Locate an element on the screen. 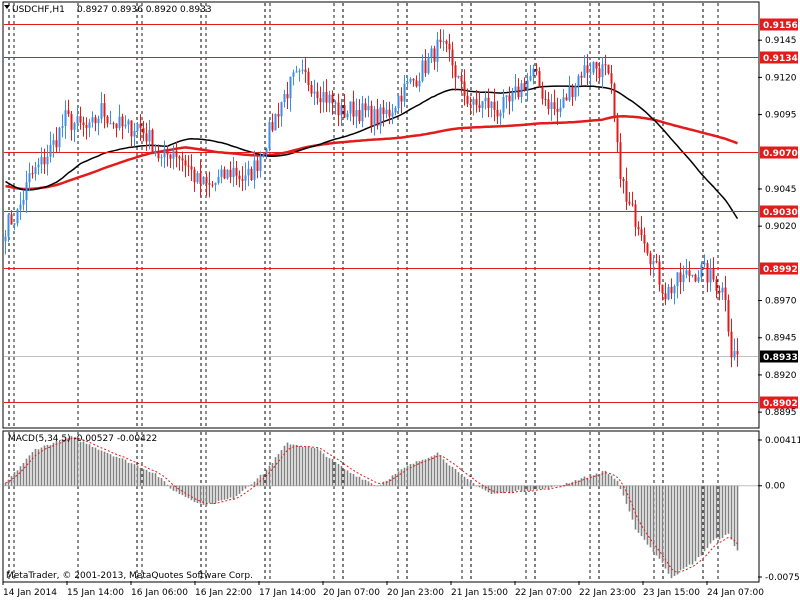 The image size is (800, 600). x-tick-label: 22 Jan 07:00 is located at coordinates (543, 593).